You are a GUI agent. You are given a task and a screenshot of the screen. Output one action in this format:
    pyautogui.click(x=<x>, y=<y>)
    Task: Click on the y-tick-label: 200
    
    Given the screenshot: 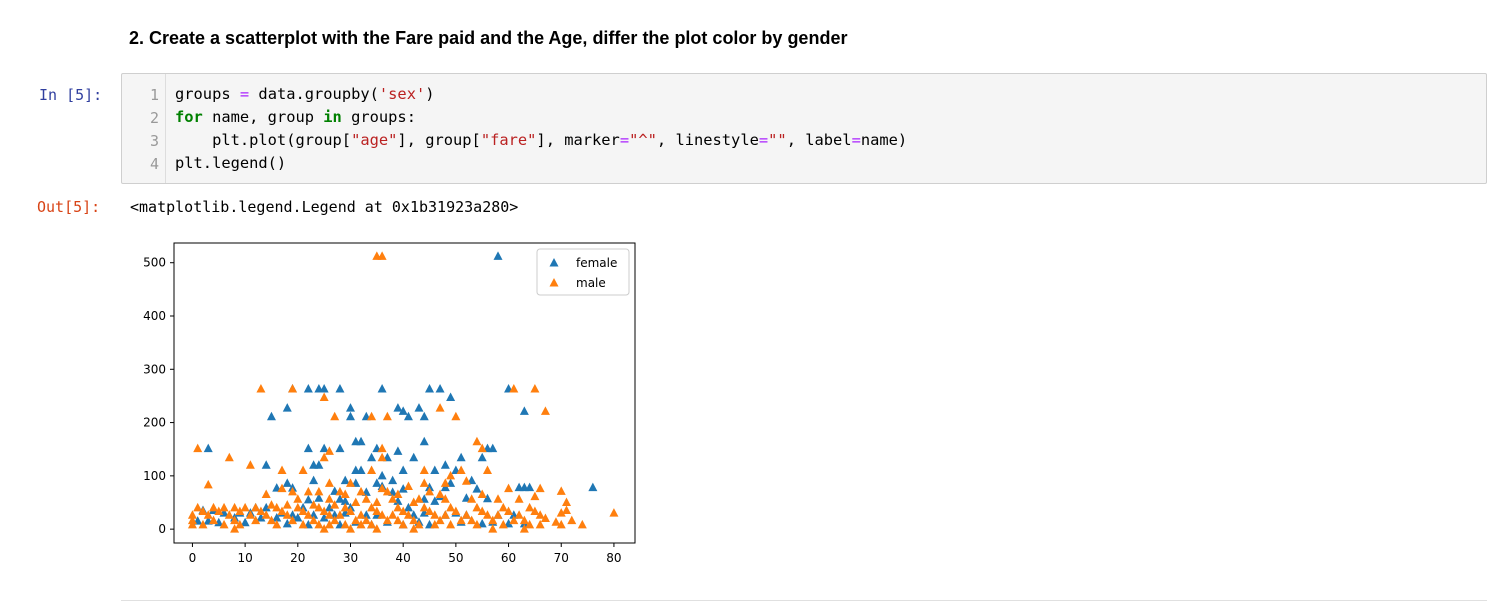 What is the action you would take?
    pyautogui.click(x=154, y=423)
    